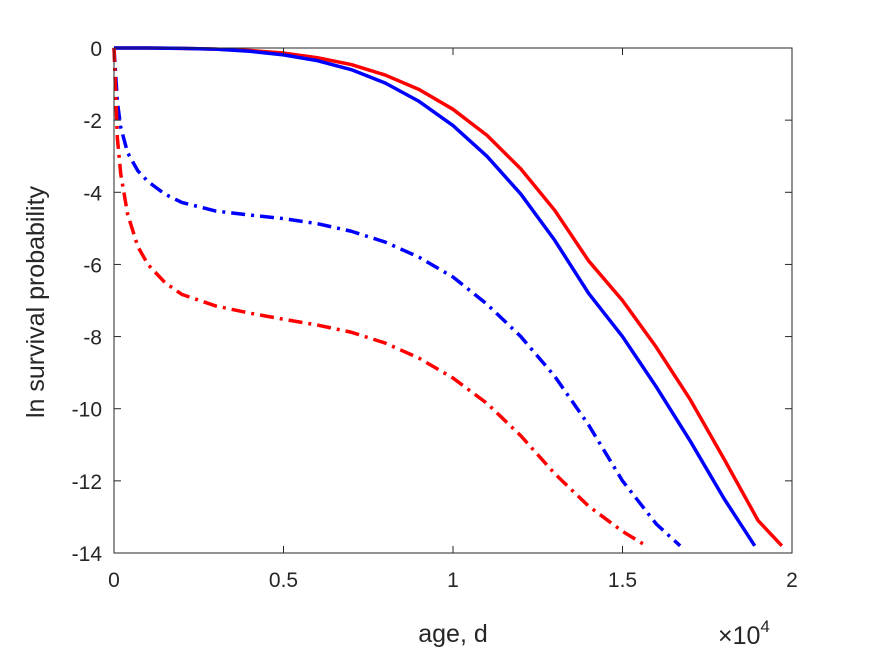 This screenshot has width=875, height=656. Describe the element at coordinates (96, 49) in the screenshot. I see `y-tick-label: 0` at that location.